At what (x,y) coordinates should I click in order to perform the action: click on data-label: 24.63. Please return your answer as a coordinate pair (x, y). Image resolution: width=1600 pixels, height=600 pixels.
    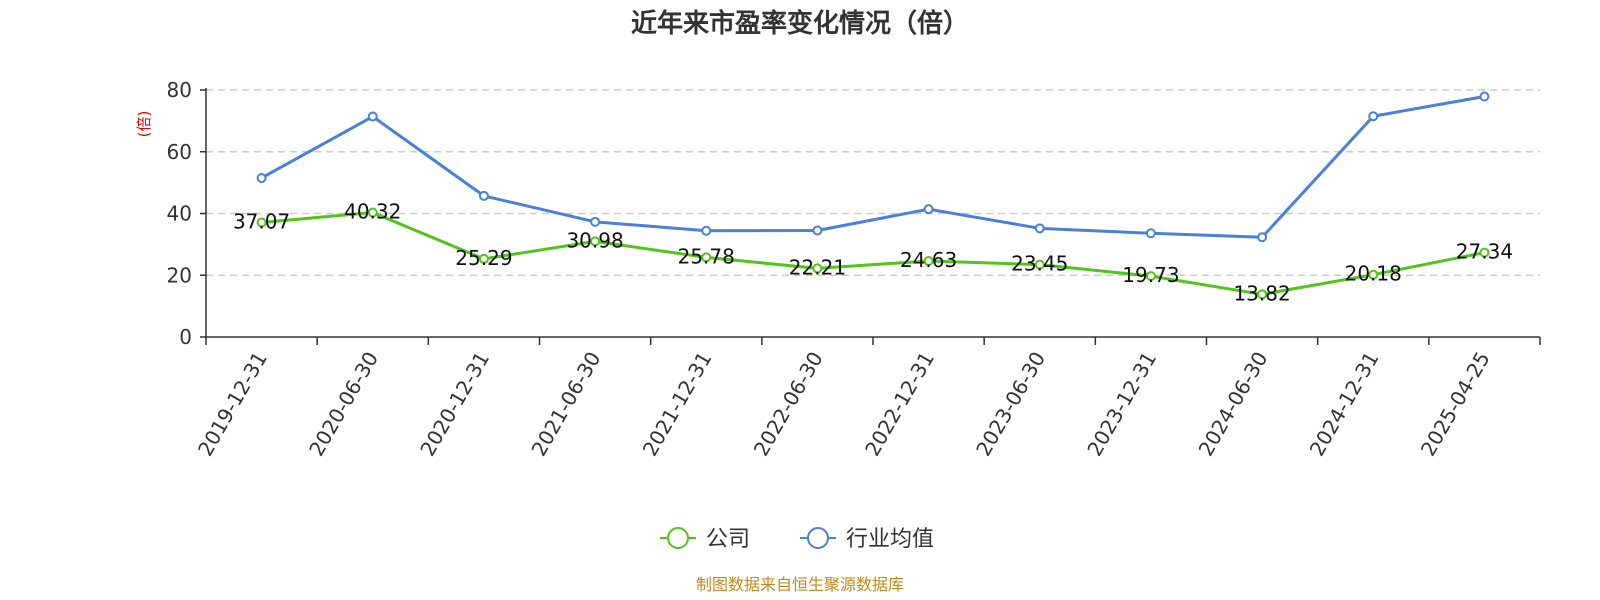
    Looking at the image, I should click on (928, 260).